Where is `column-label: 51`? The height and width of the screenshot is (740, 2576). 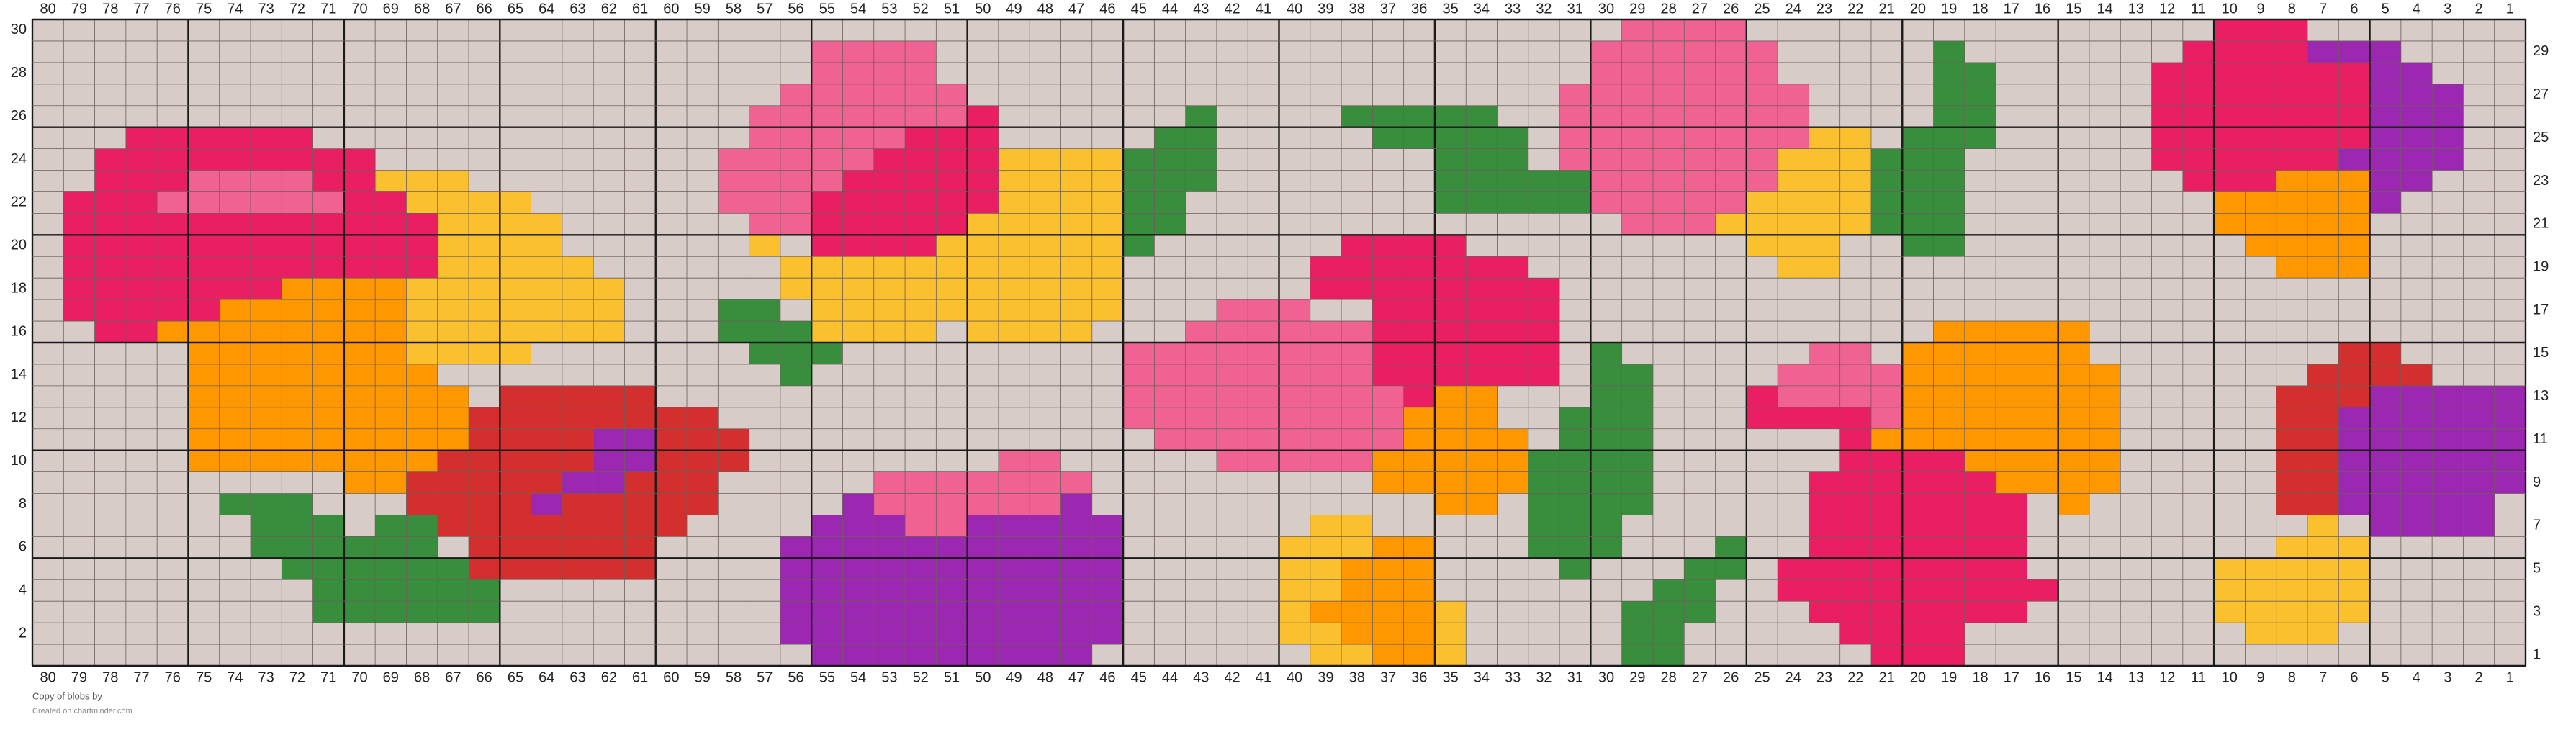 column-label: 51 is located at coordinates (952, 677).